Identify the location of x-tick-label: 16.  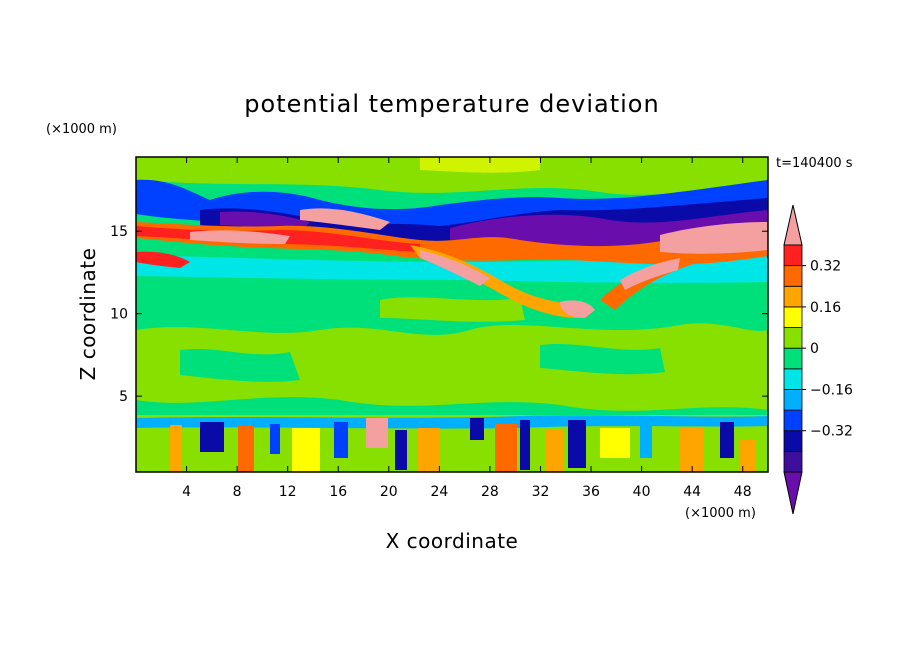
(338, 492).